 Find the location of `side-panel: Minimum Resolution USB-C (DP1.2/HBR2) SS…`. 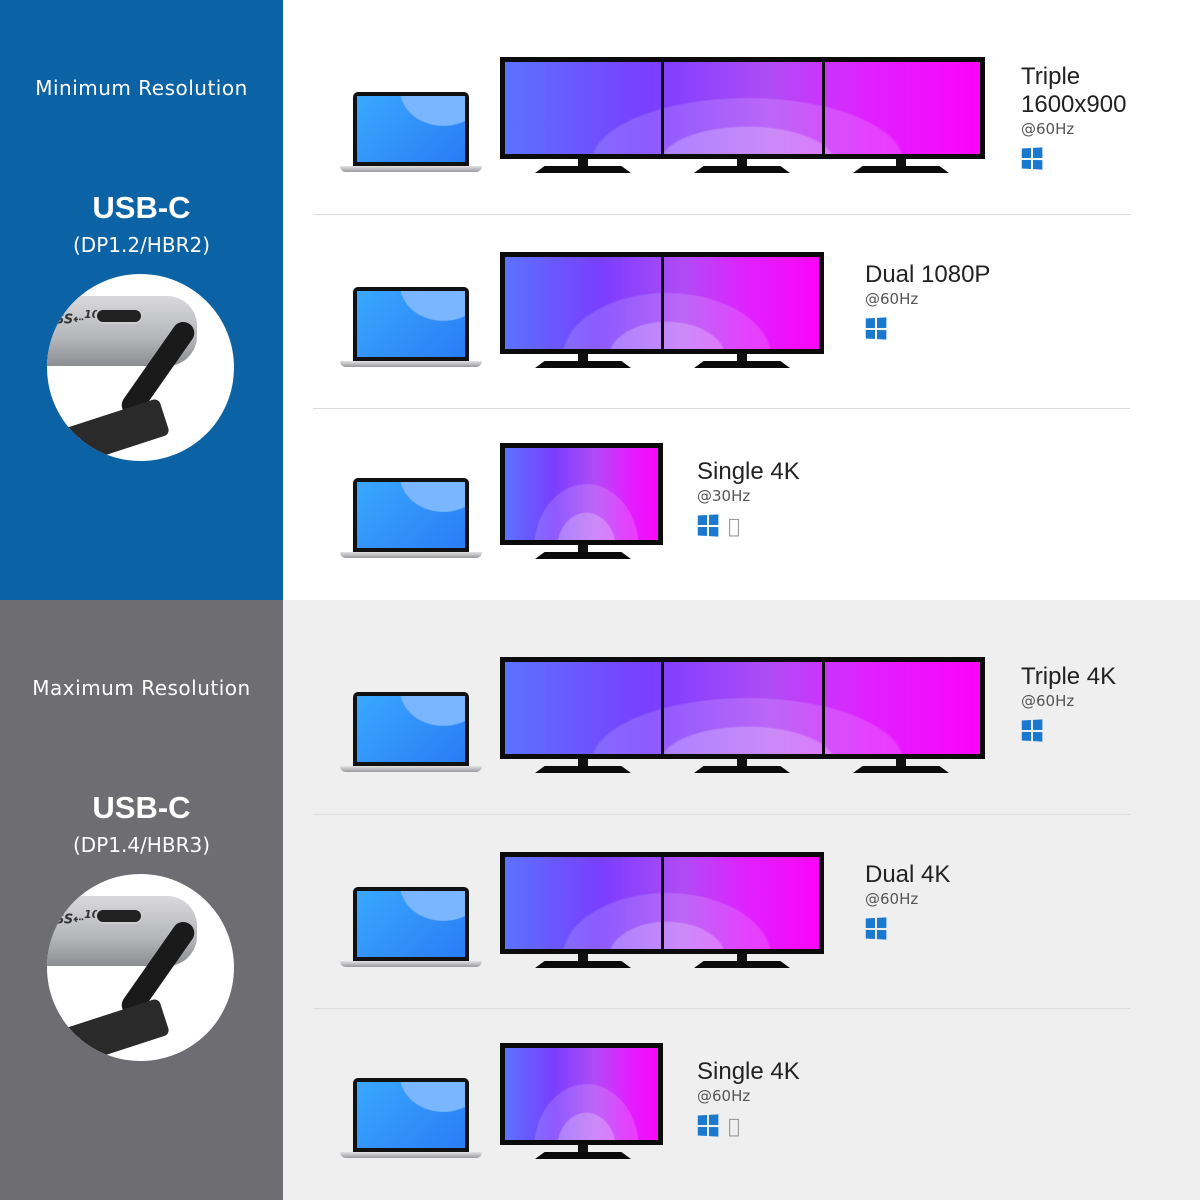

side-panel: Minimum Resolution USB-C (DP1.2/HBR2) SS… is located at coordinates (141, 300).